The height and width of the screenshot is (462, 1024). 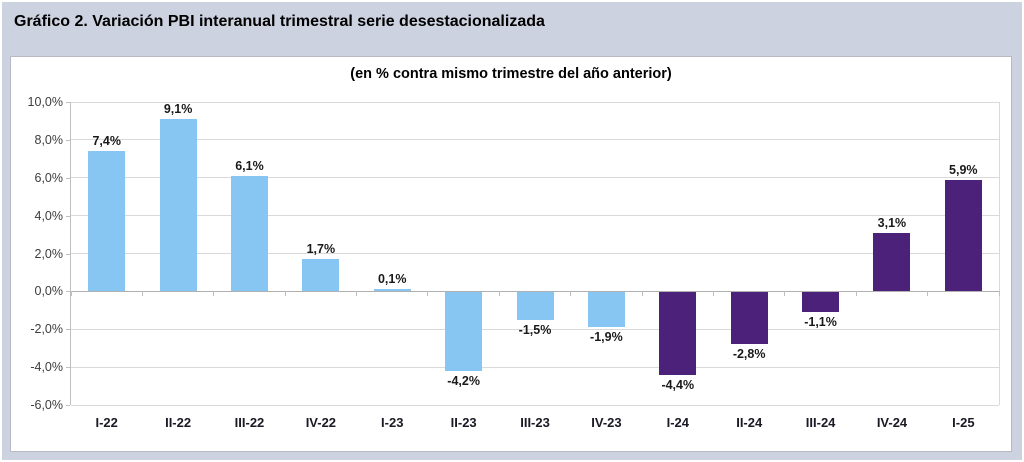 What do you see at coordinates (820, 422) in the screenshot?
I see `x-category-label-III-24: III-24` at bounding box center [820, 422].